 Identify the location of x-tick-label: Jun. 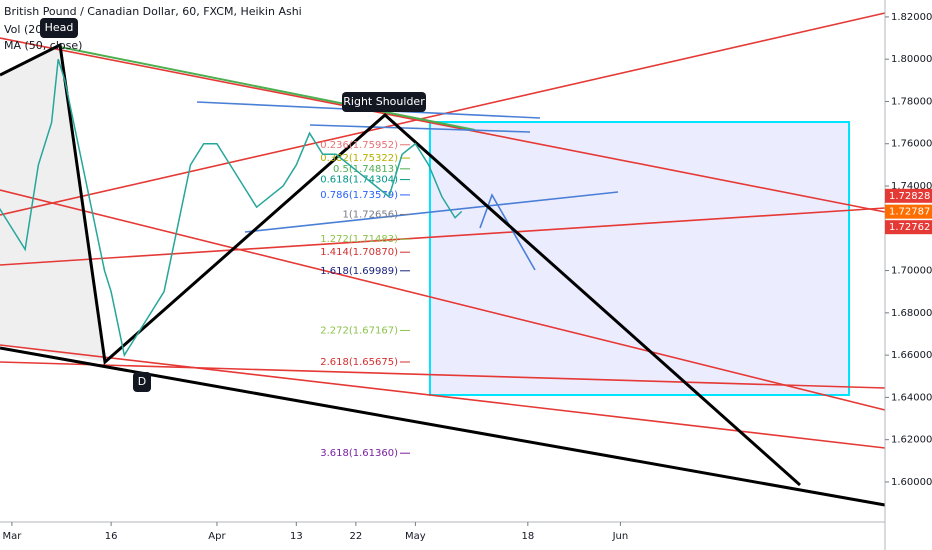
(620, 536).